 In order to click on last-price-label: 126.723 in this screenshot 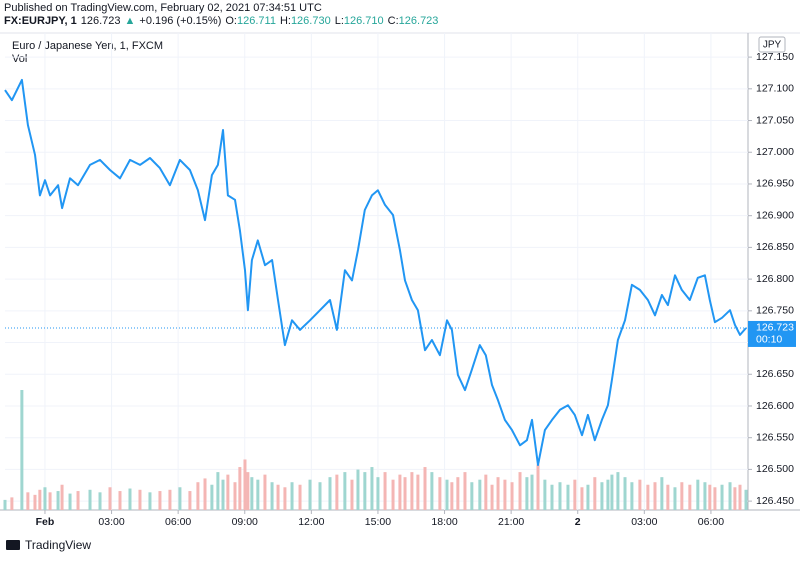, I will do `click(775, 328)`.